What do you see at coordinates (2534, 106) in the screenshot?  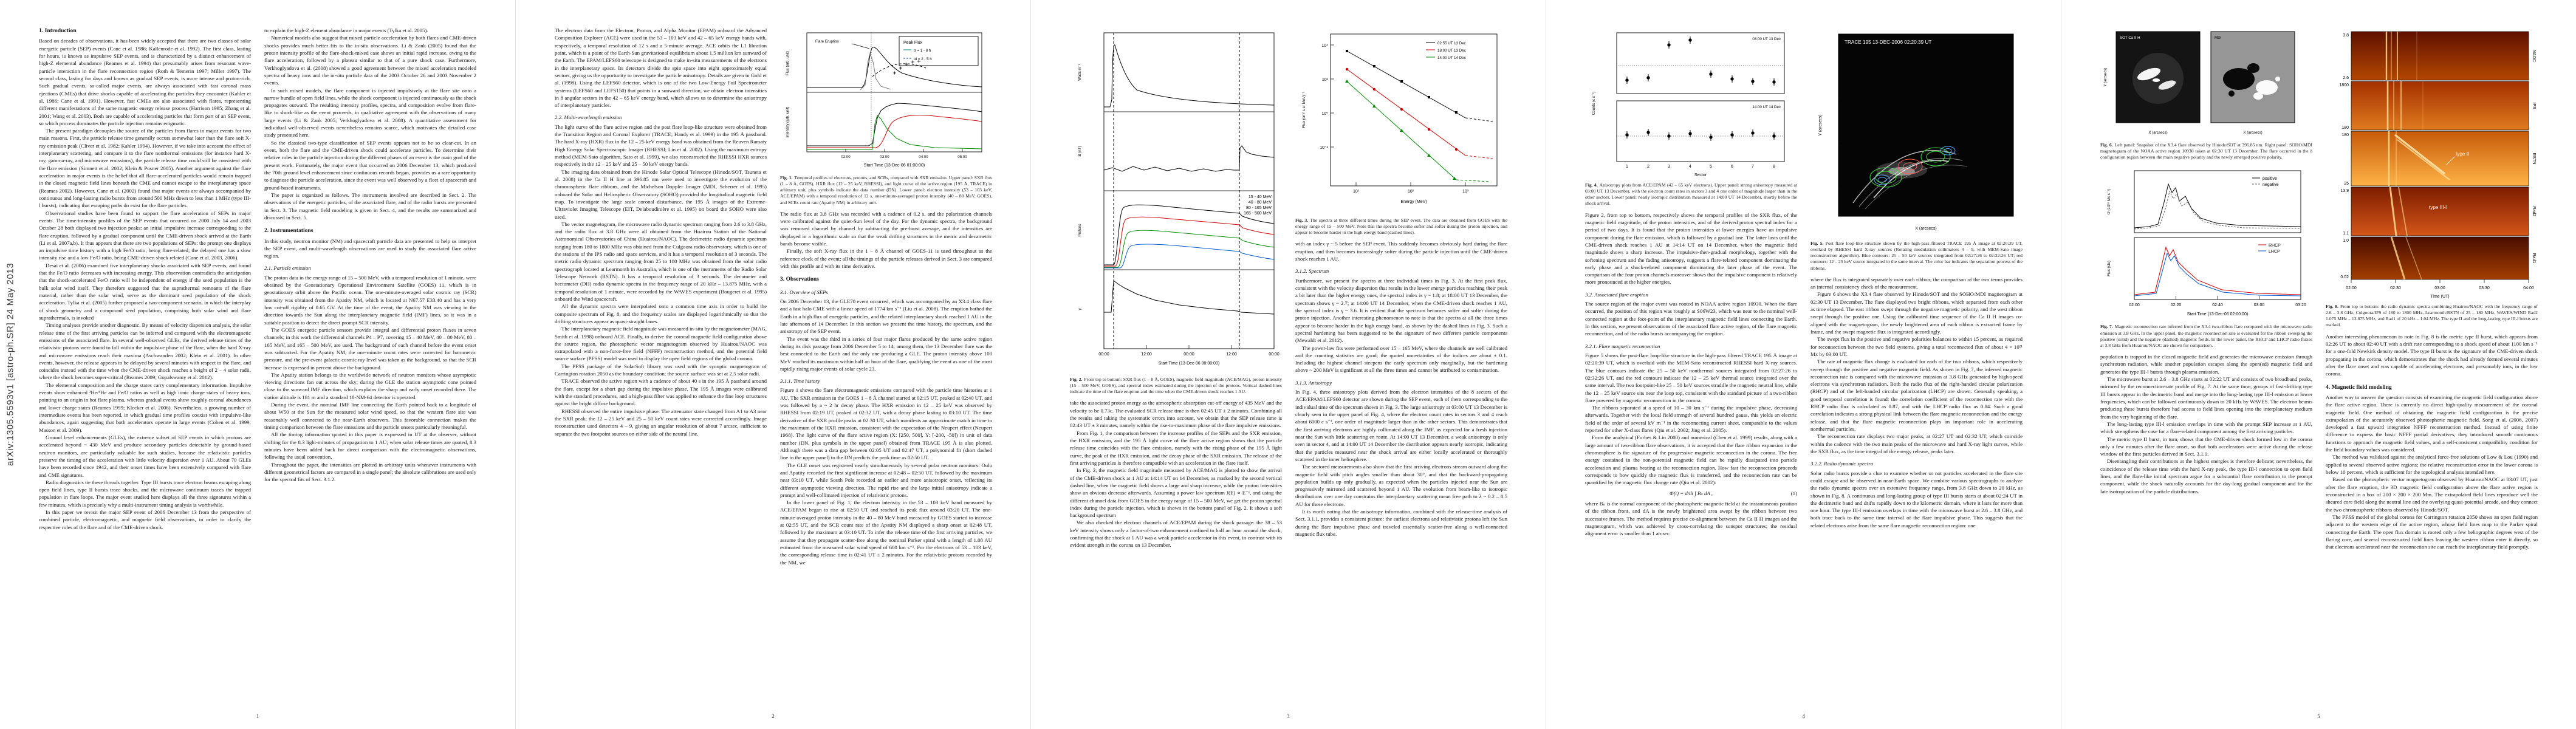 I see `svg-text: IPS` at bounding box center [2534, 106].